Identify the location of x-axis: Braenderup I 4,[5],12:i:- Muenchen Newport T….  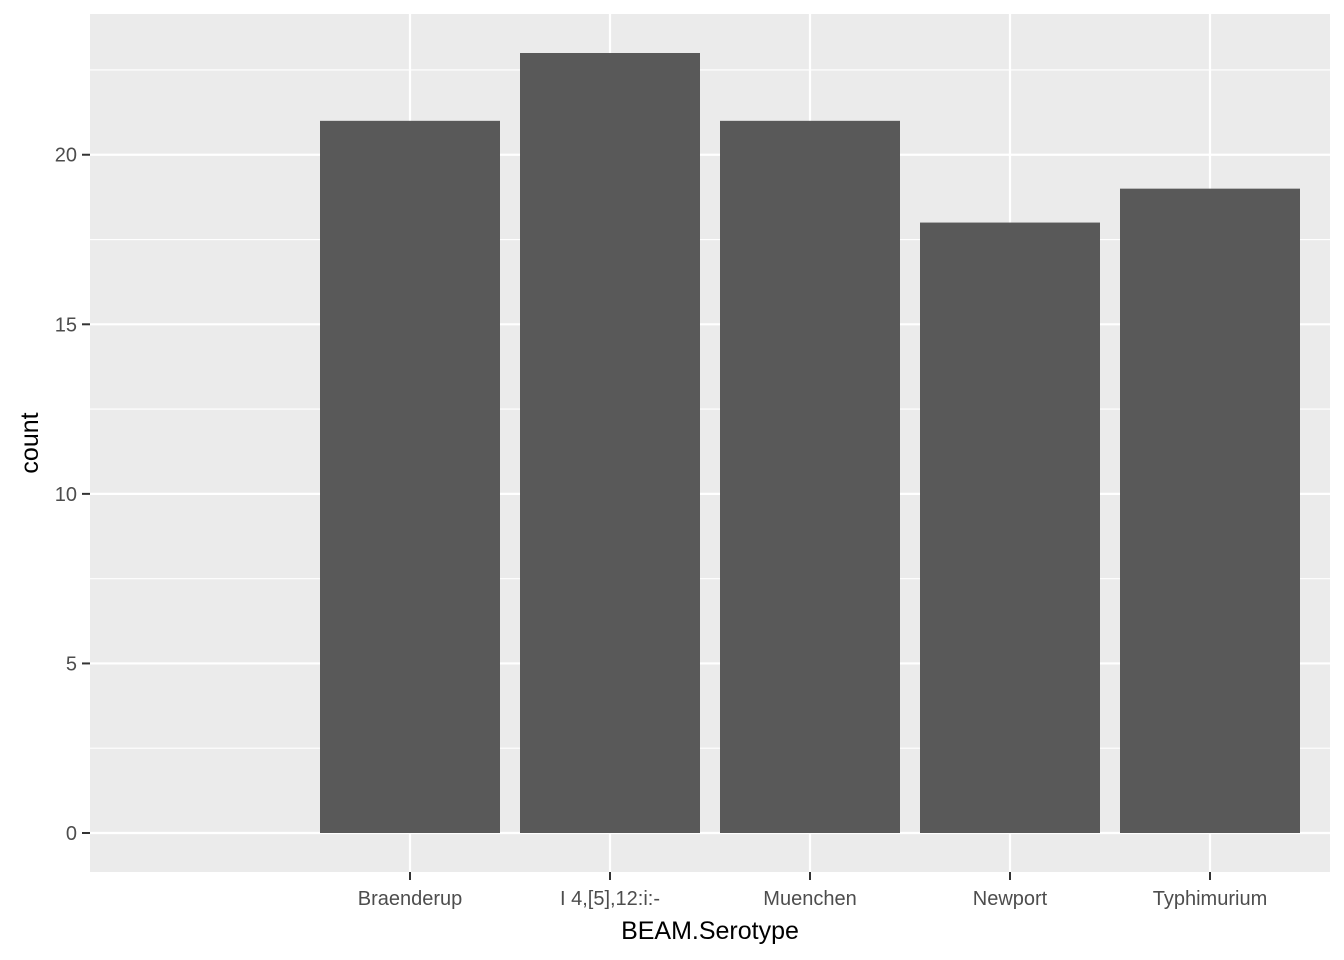
(812, 891).